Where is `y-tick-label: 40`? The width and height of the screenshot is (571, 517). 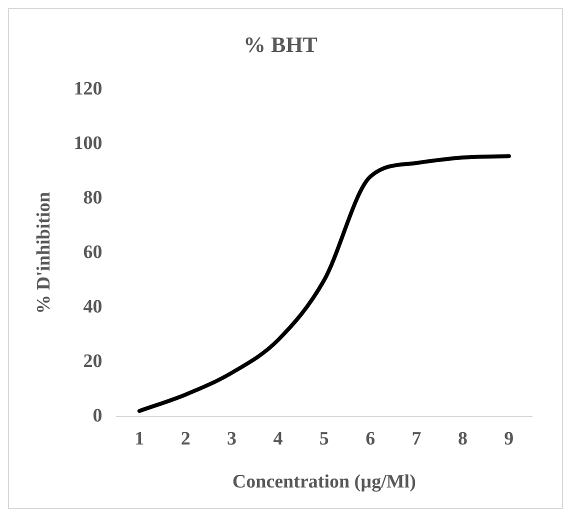 y-tick-label: 40 is located at coordinates (92, 307).